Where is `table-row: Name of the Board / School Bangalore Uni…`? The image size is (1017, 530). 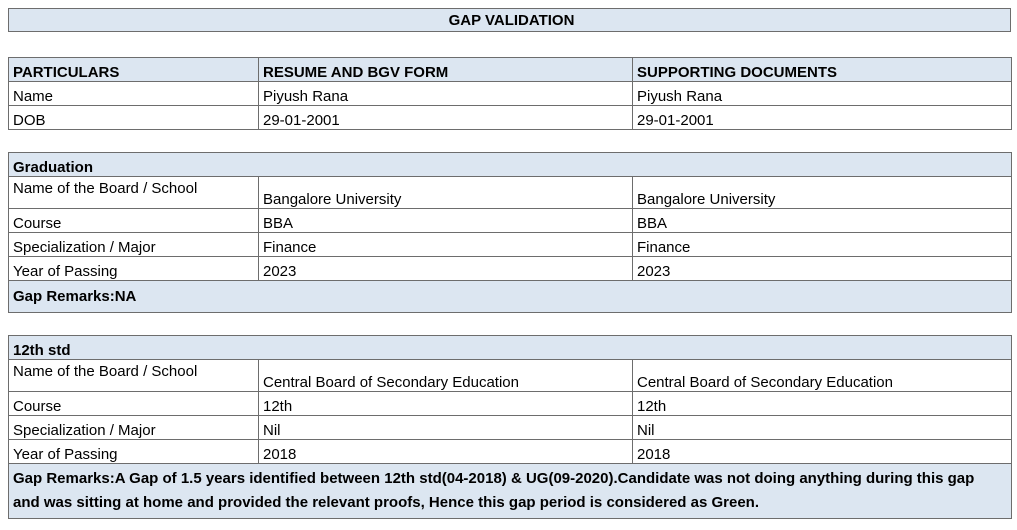
table-row: Name of the Board / School Bangalore Uni… is located at coordinates (510, 192).